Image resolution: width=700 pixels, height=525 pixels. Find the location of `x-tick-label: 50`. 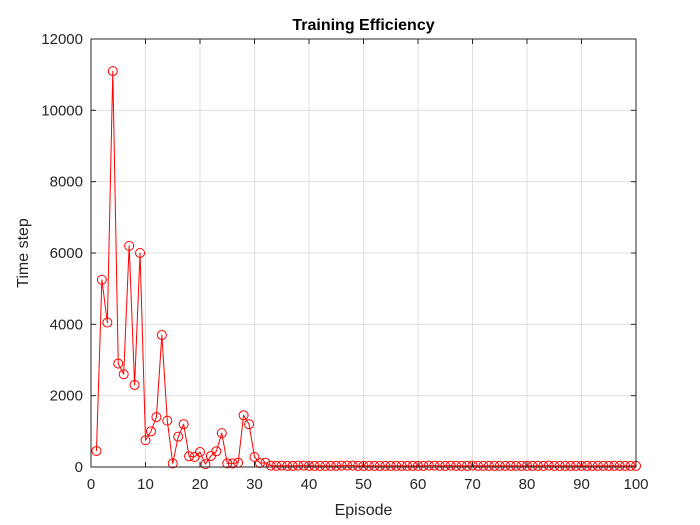

x-tick-label: 50 is located at coordinates (363, 484).